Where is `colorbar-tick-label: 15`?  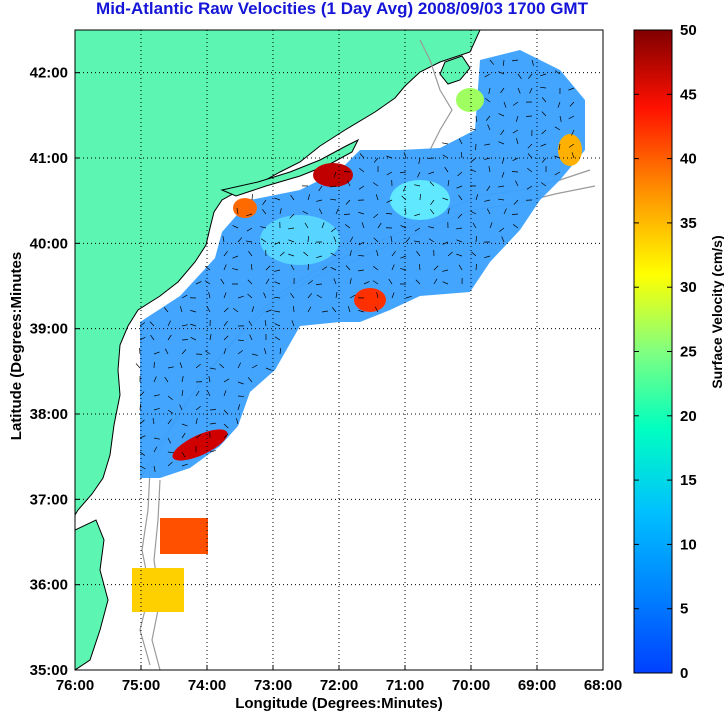
colorbar-tick-label: 15 is located at coordinates (688, 480).